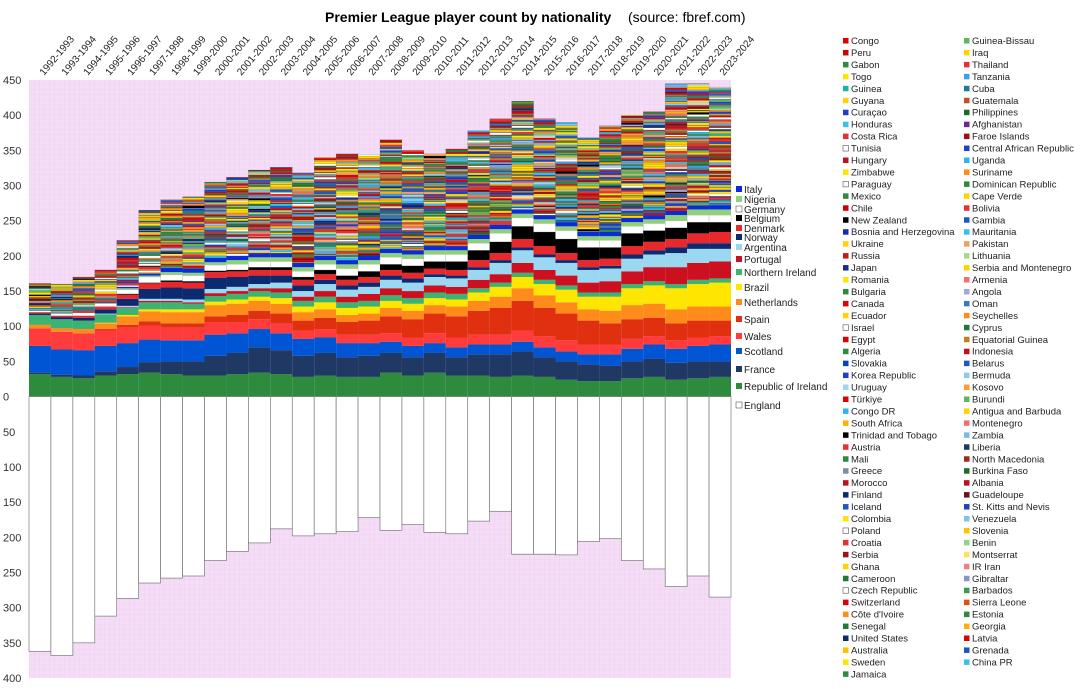 This screenshot has width=1080, height=689. What do you see at coordinates (720, 227) in the screenshot?
I see `bar-segment-belgium` at bounding box center [720, 227].